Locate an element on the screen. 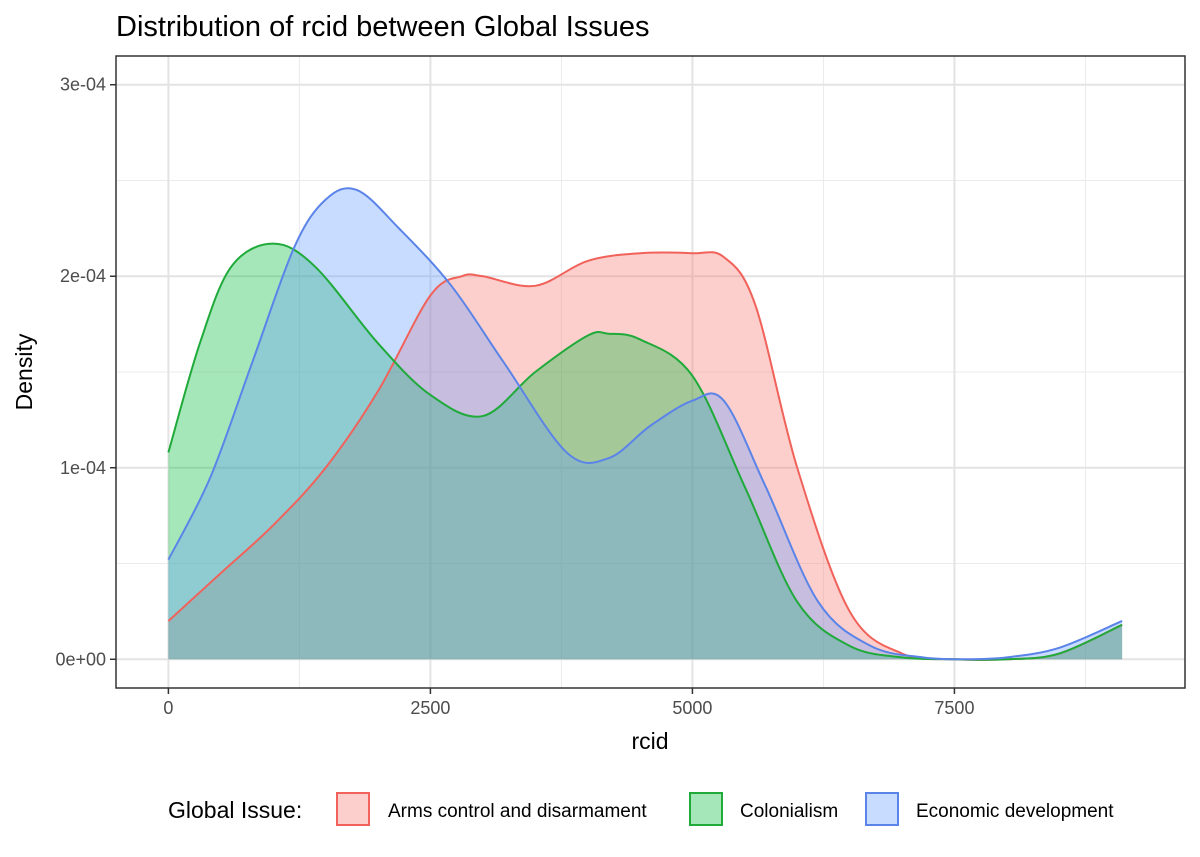  legend-item-arms-control-and-disarmament: Arms control and disarmament is located at coordinates (491, 809).